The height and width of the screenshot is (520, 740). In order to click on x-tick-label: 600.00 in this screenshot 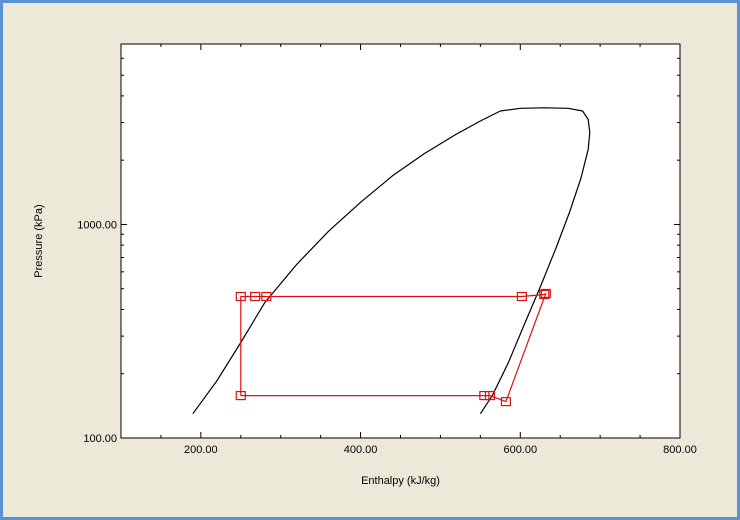, I will do `click(520, 450)`.